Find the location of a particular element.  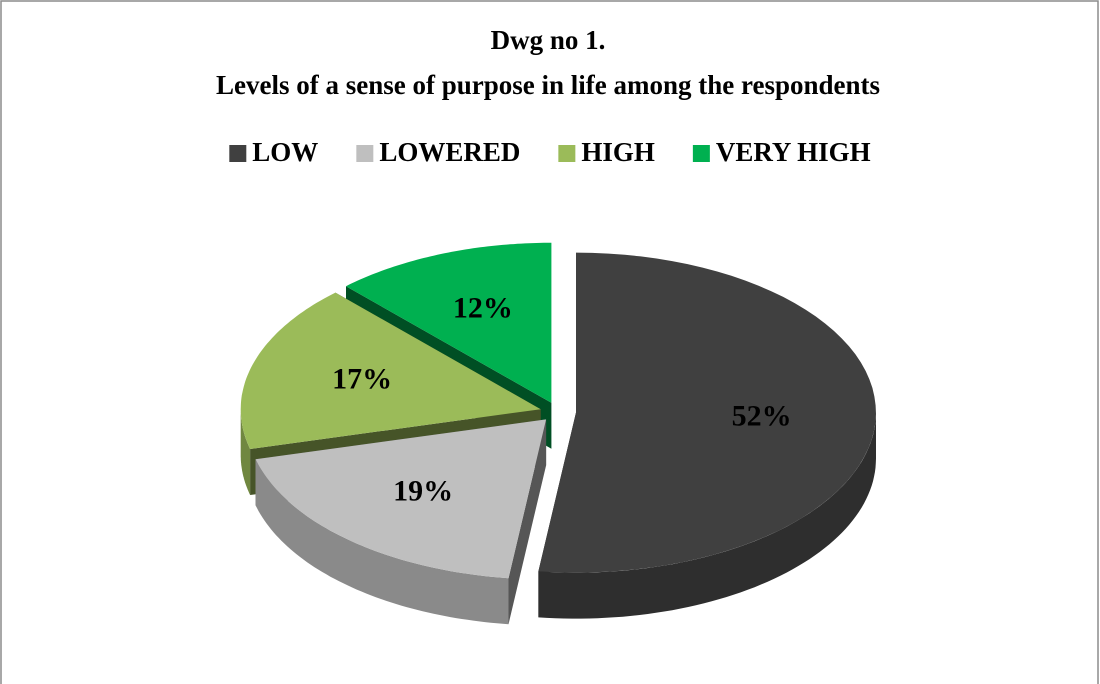

data-label: 17% is located at coordinates (362, 378).